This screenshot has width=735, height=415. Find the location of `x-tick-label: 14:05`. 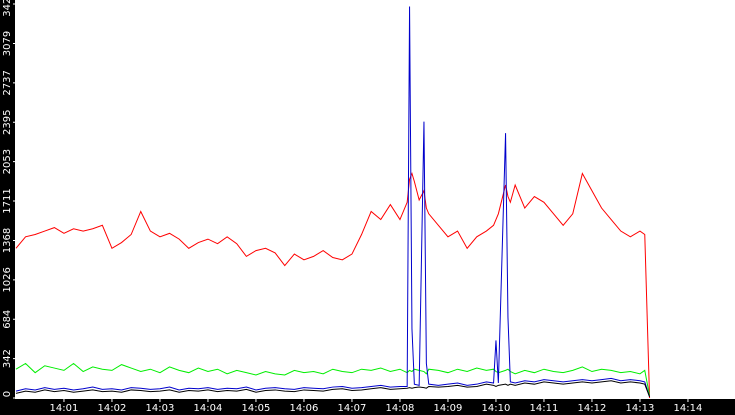

x-tick-label: 14:05 is located at coordinates (256, 408).